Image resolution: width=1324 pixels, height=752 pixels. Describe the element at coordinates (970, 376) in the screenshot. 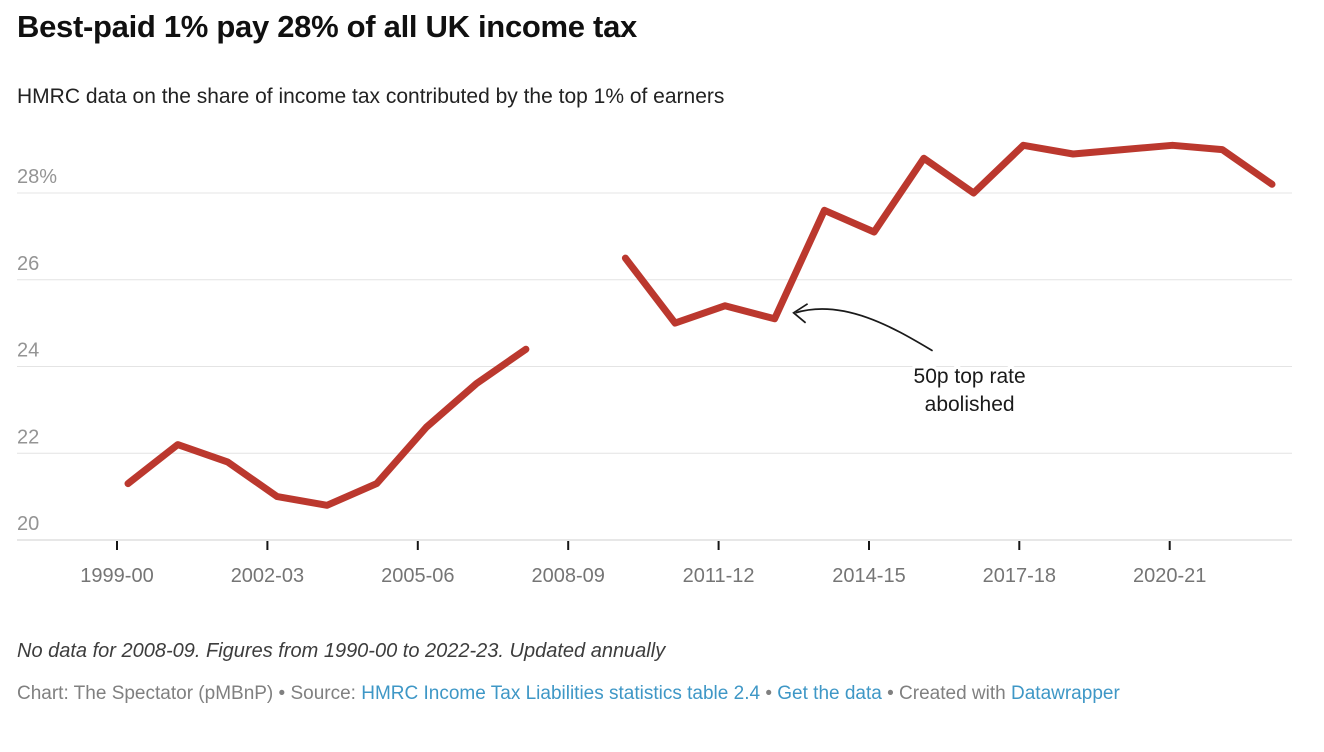

I see `annotation-text: 50p top rate` at that location.